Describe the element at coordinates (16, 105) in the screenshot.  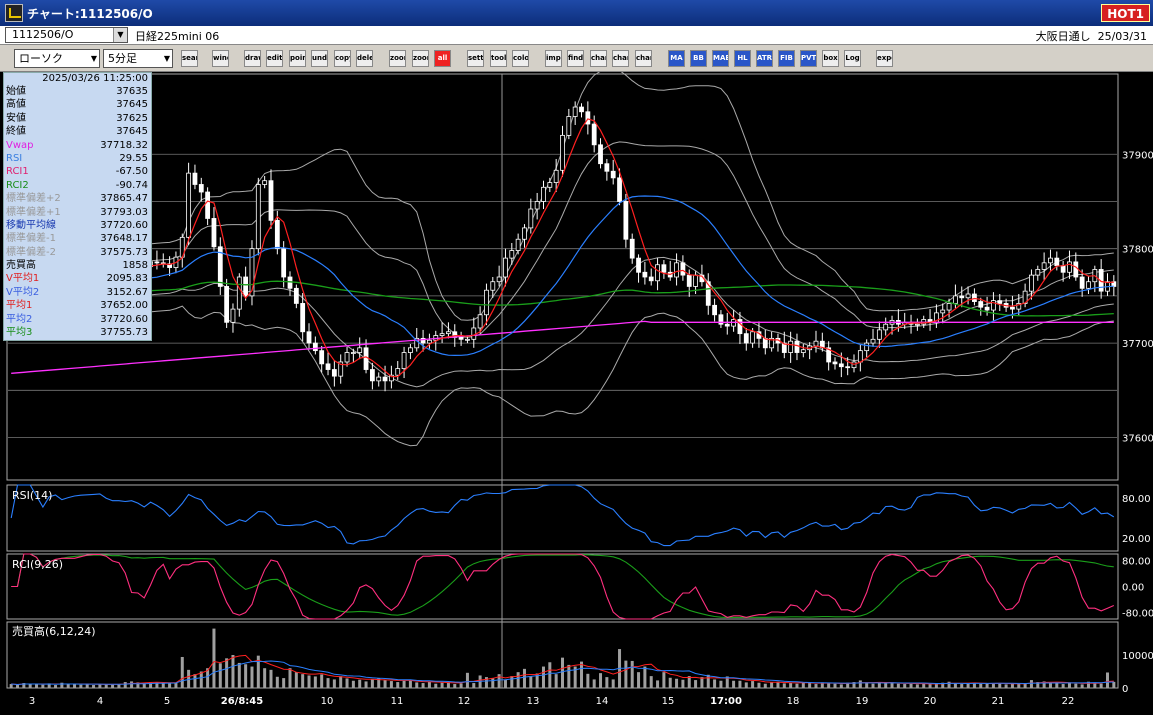
I see `data-row-label: 高値` at that location.